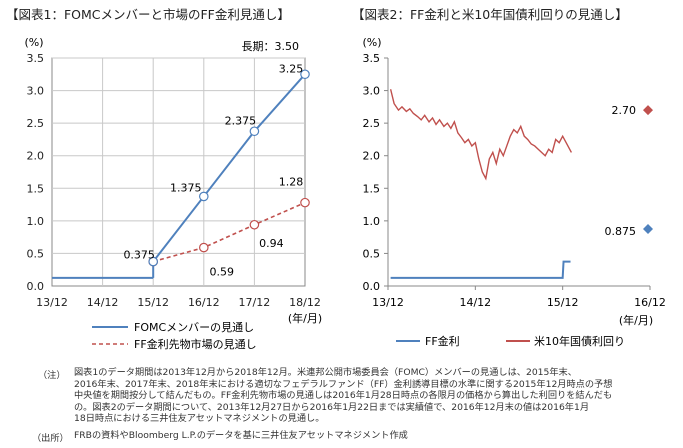 Image resolution: width=683 pixels, height=448 pixels. Describe the element at coordinates (241, 120) in the screenshot. I see `chart1-fomc-data-label: 2.375` at that location.